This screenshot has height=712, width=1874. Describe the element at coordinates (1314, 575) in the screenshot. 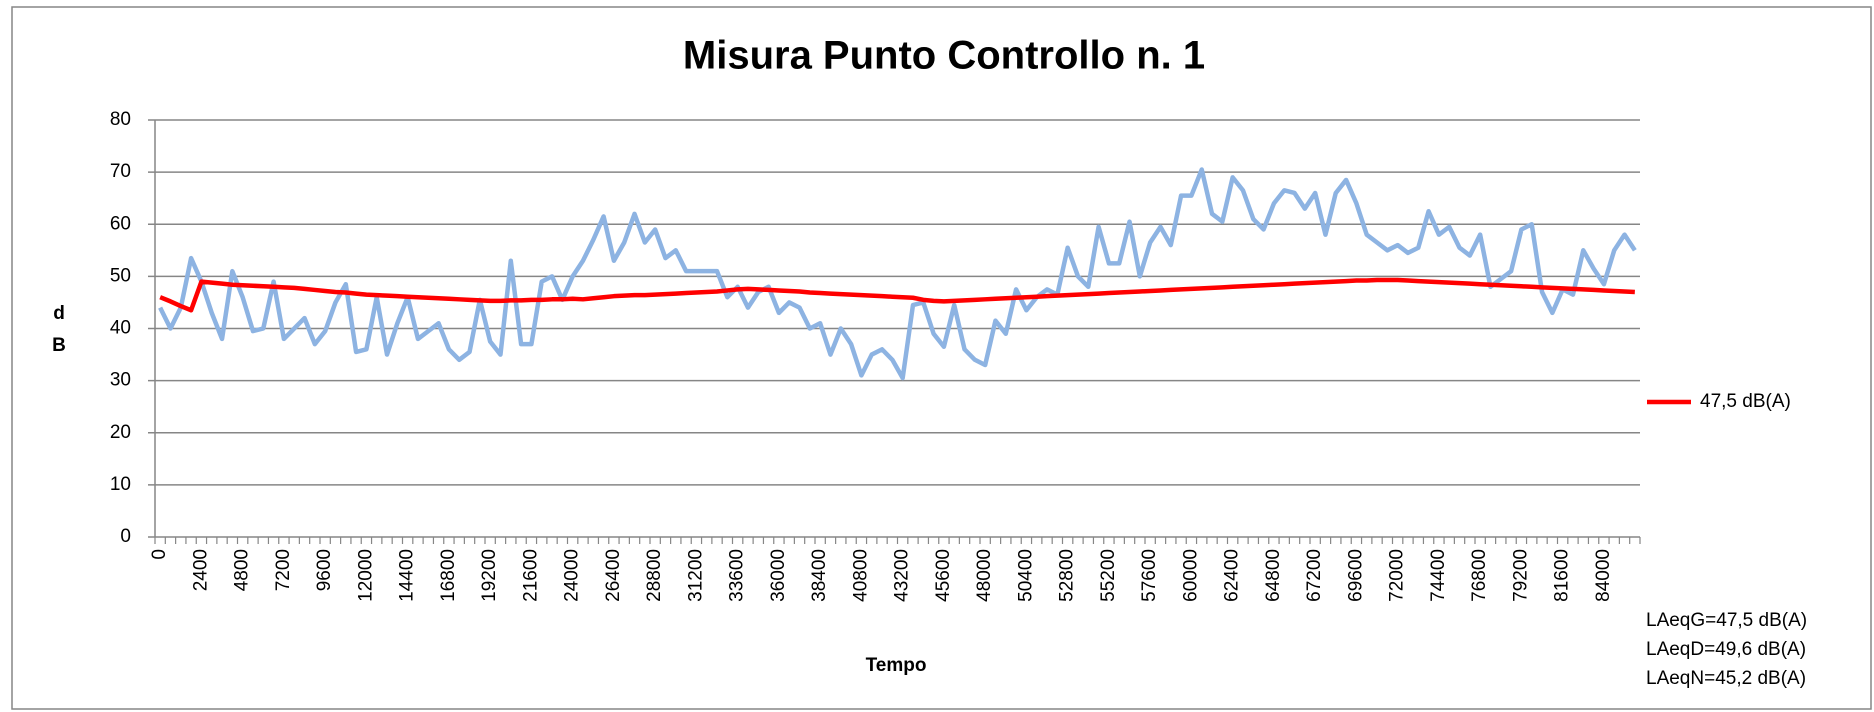

I see `x-tick-label: 67200` at that location.